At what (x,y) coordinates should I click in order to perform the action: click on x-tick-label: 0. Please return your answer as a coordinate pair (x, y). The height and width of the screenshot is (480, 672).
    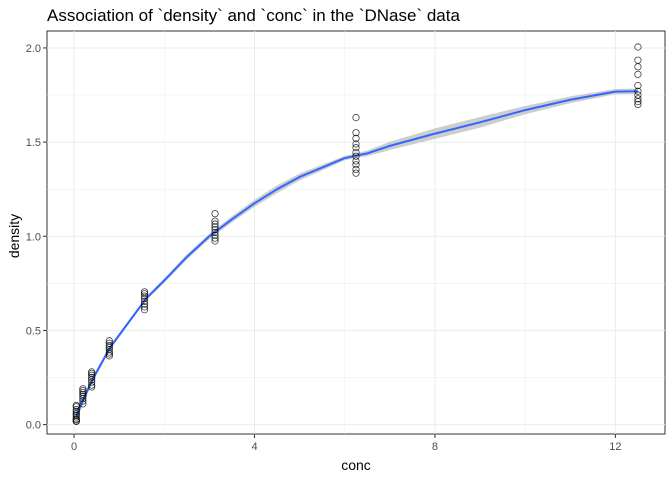
    Looking at the image, I should click on (74, 447).